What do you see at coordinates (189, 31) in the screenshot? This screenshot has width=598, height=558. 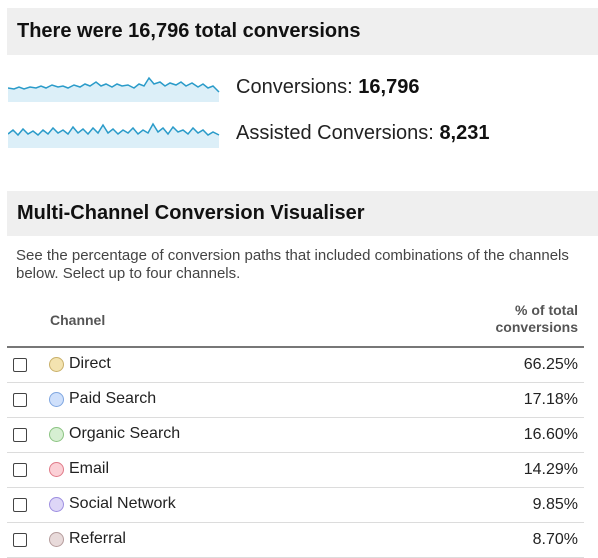 I see `summary-title: There were 16,796 total conversions` at bounding box center [189, 31].